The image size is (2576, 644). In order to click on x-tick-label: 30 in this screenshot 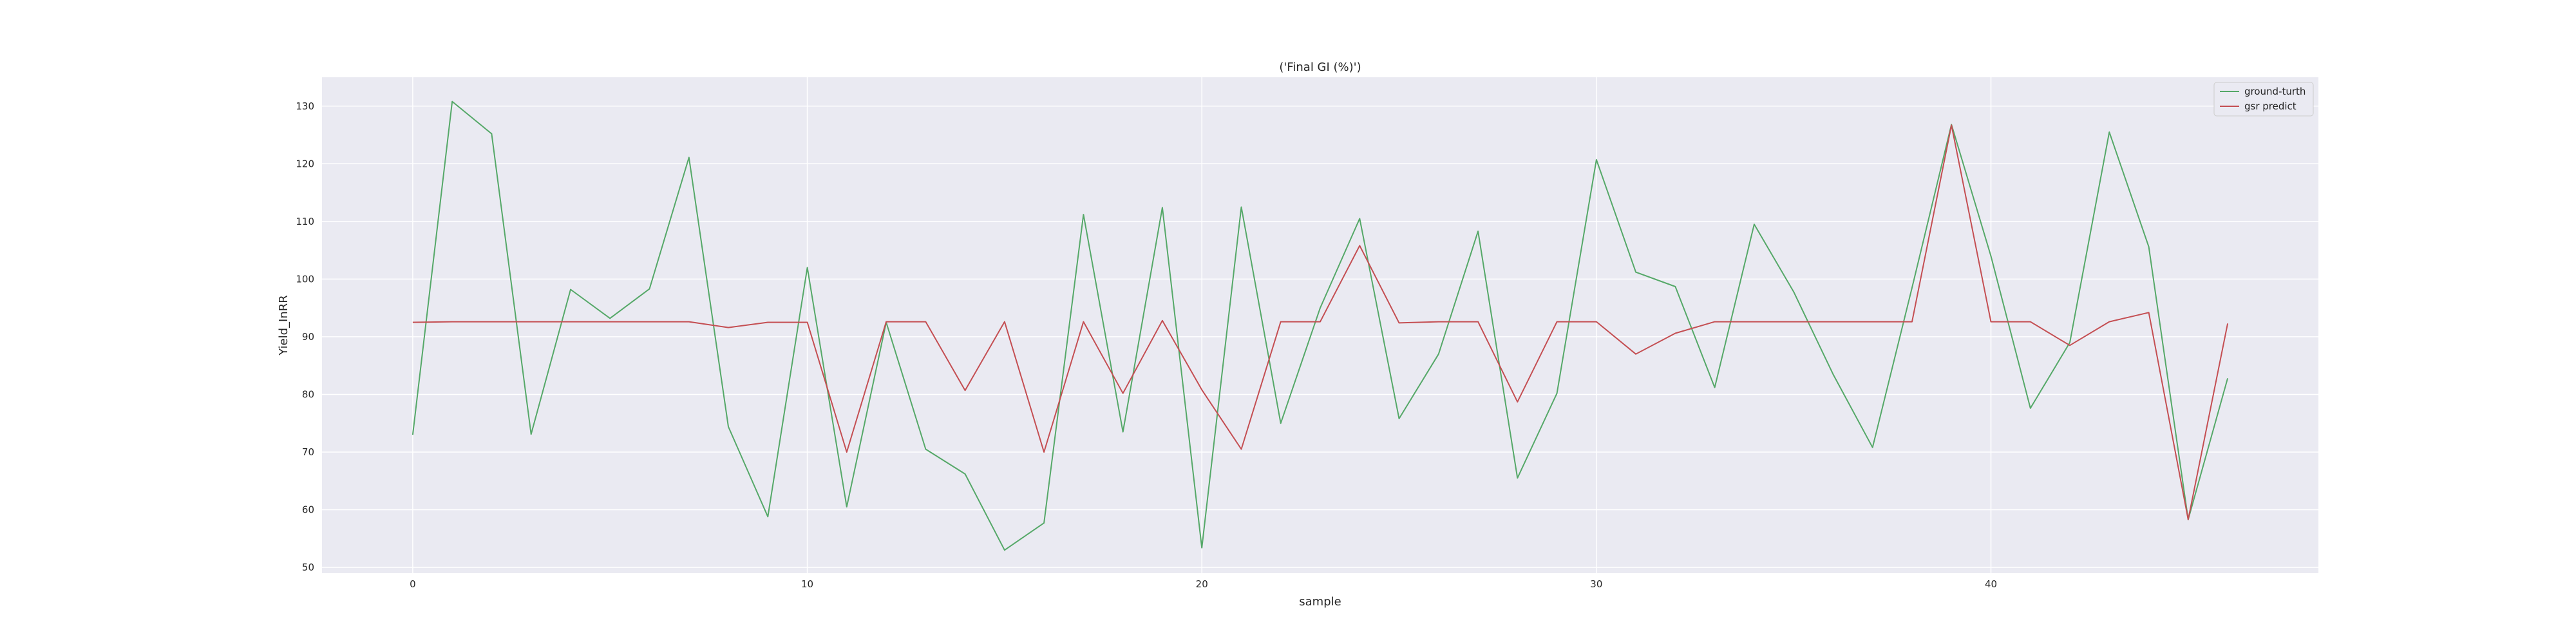, I will do `click(1596, 584)`.